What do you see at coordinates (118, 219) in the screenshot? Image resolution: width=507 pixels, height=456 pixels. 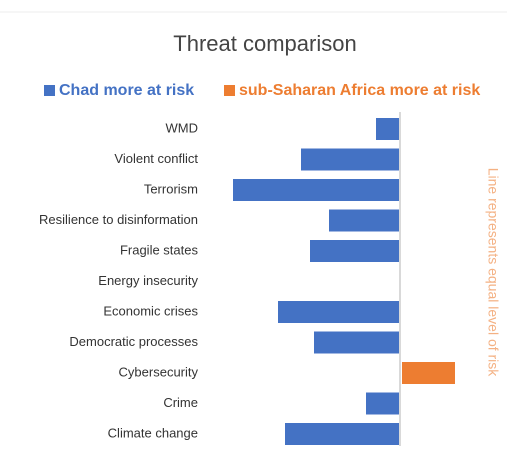 I see `category-label: Resilience to disinformation` at bounding box center [118, 219].